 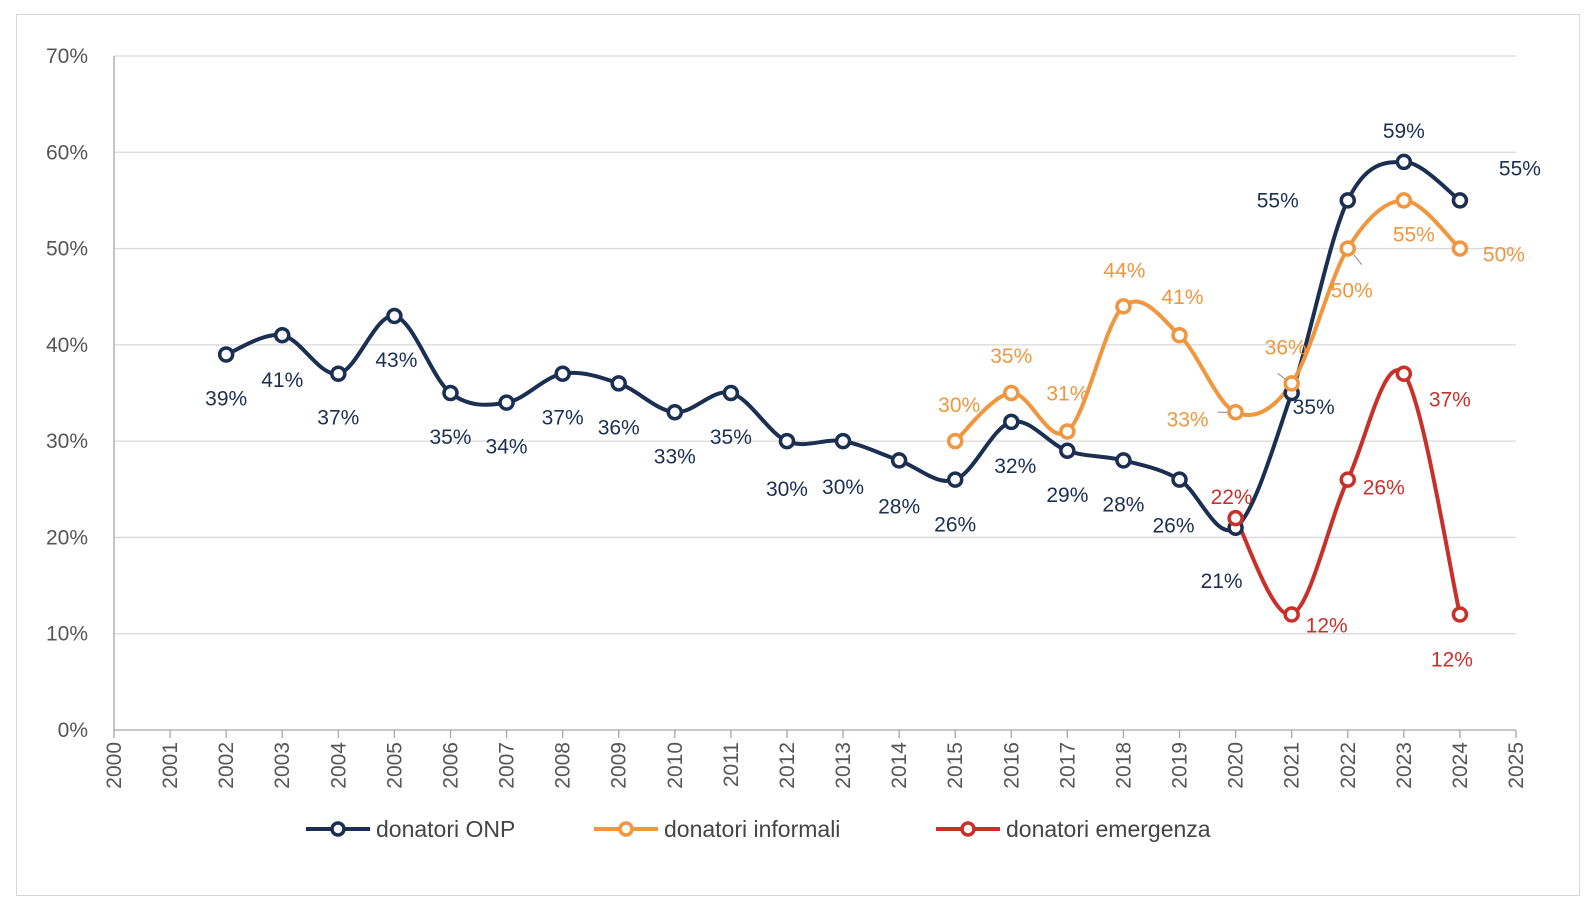 I want to click on x-tick-label: 2017, so click(x=1067, y=765).